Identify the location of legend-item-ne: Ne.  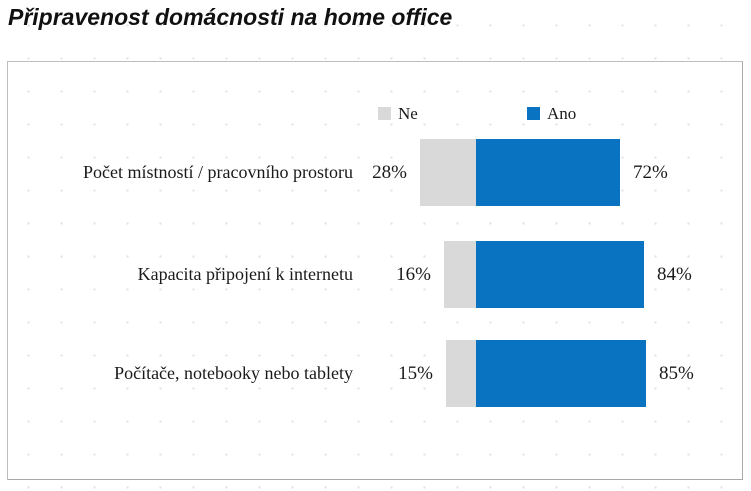
(398, 114).